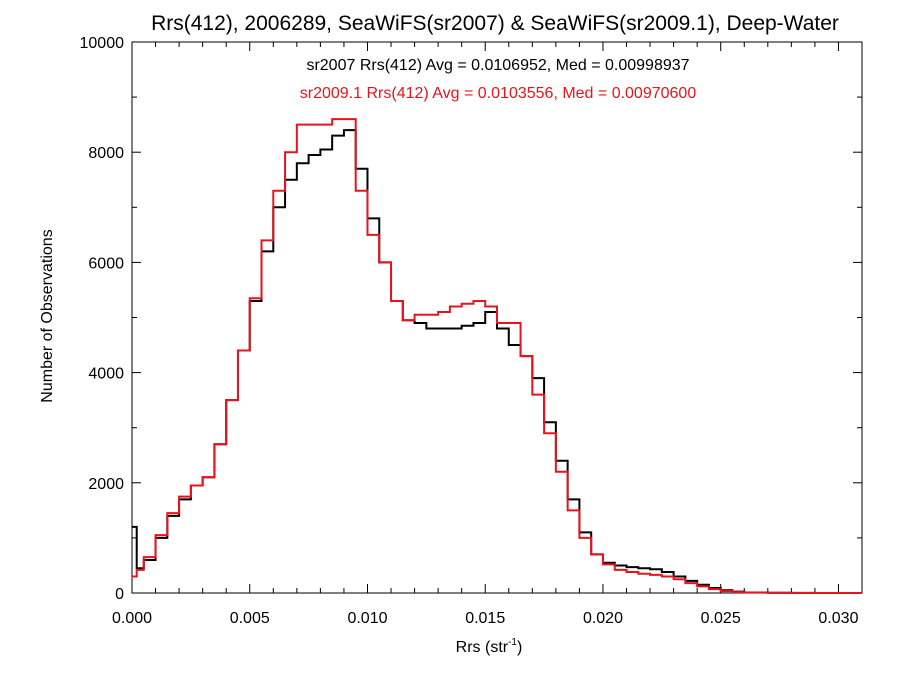 This screenshot has width=900, height=680. I want to click on y-tick-label: 8000, so click(106, 153).